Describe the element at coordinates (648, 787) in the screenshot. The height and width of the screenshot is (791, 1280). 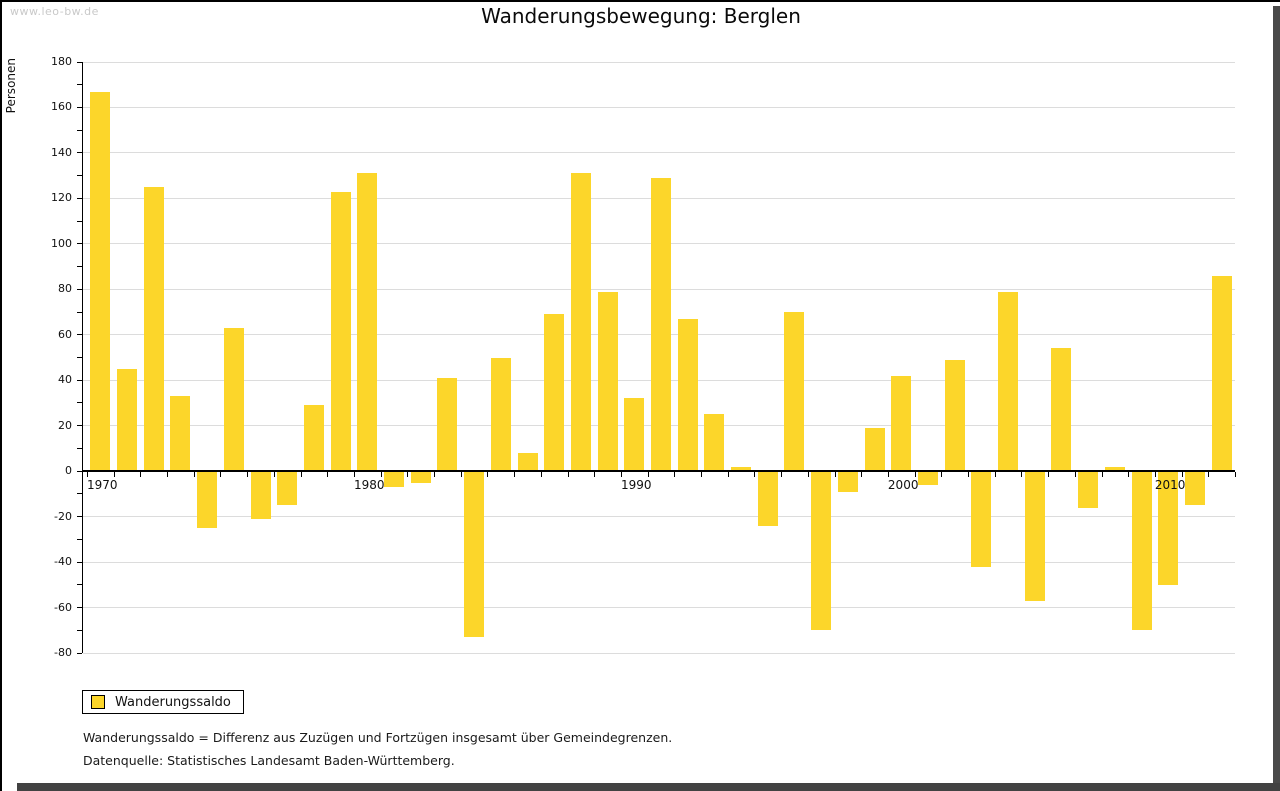
I see `frame-shadow-bottom` at that location.